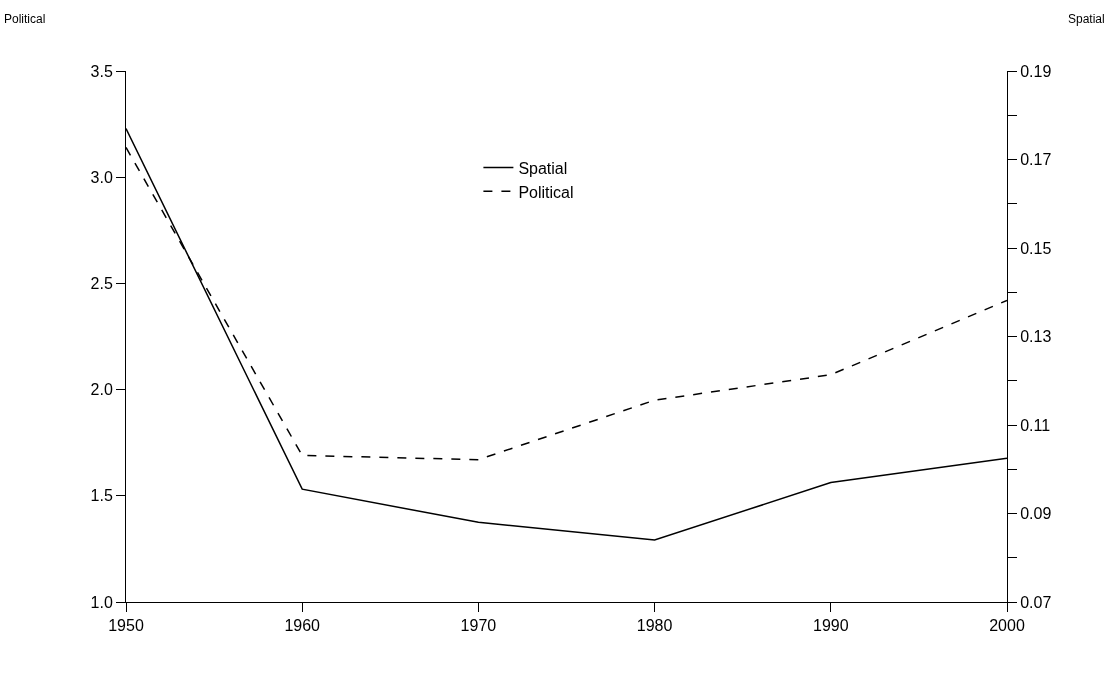  What do you see at coordinates (831, 626) in the screenshot?
I see `x-tick-label: 1990` at bounding box center [831, 626].